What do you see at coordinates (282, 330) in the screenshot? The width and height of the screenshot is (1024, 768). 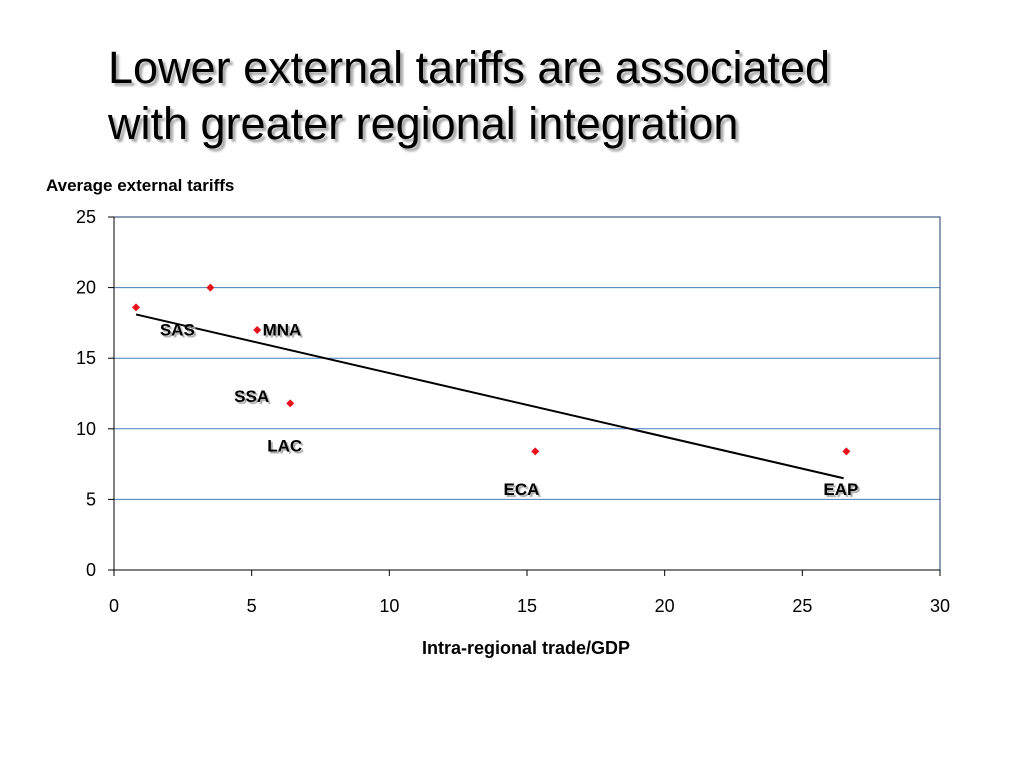 I see `point-label: MNA` at bounding box center [282, 330].